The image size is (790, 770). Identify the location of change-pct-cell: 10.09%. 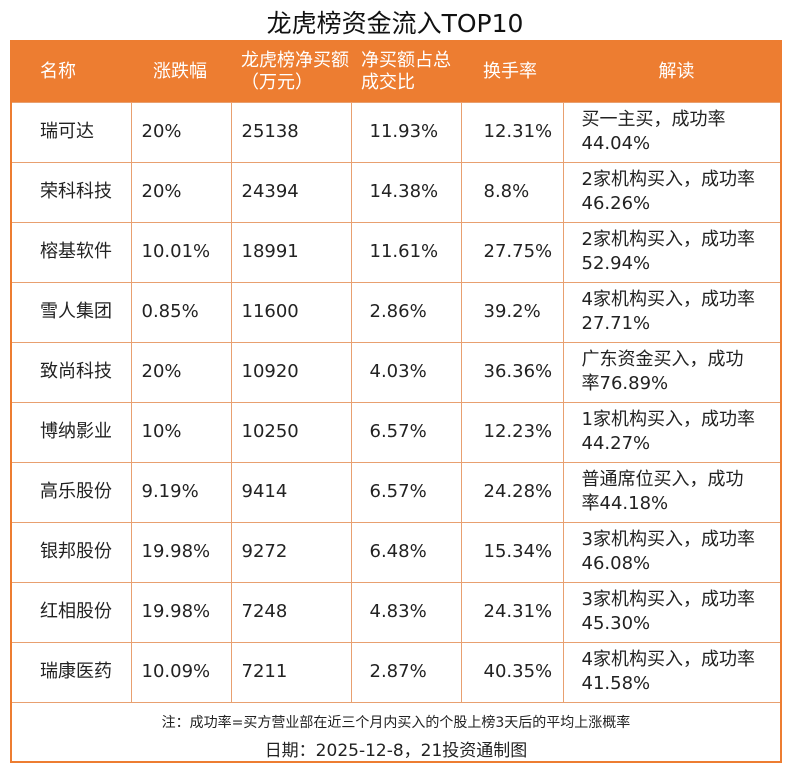
(181, 671).